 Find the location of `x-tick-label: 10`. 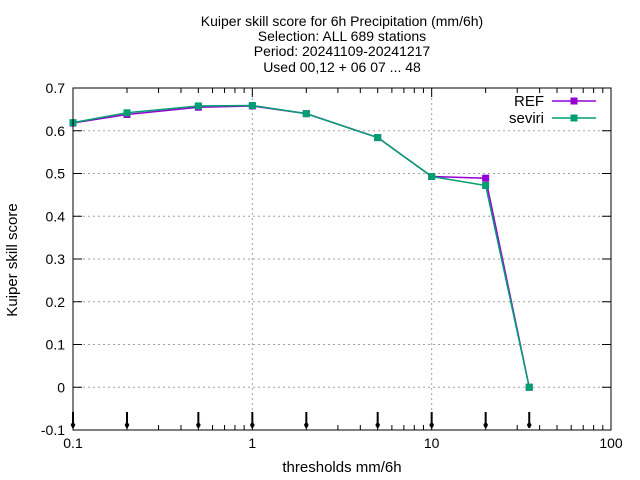

x-tick-label: 10 is located at coordinates (432, 443).